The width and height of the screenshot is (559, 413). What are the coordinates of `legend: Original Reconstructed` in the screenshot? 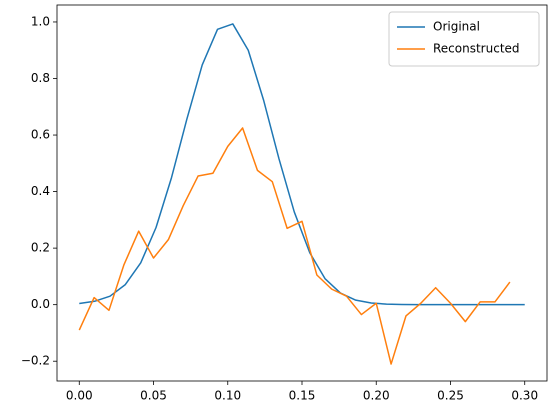 It's located at (464, 39).